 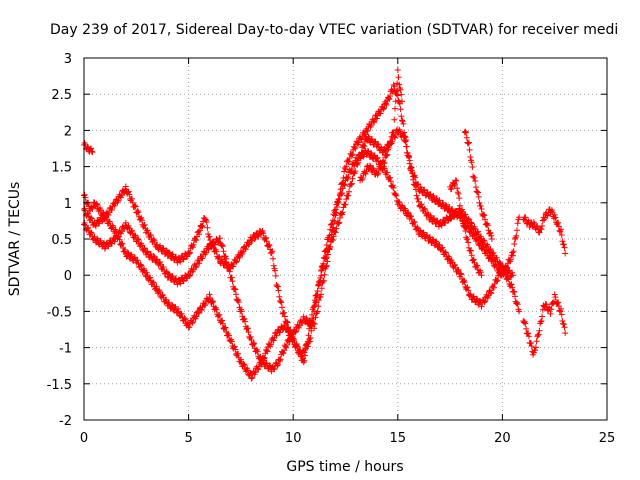 I want to click on x-tick-label: 10, so click(x=293, y=438).